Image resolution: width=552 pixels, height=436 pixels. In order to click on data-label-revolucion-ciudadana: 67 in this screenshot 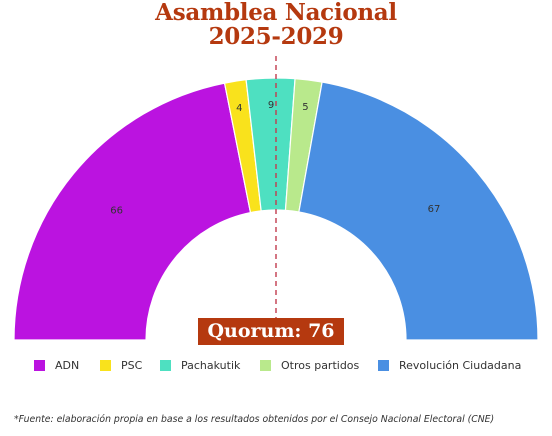, I will do `click(434, 209)`.